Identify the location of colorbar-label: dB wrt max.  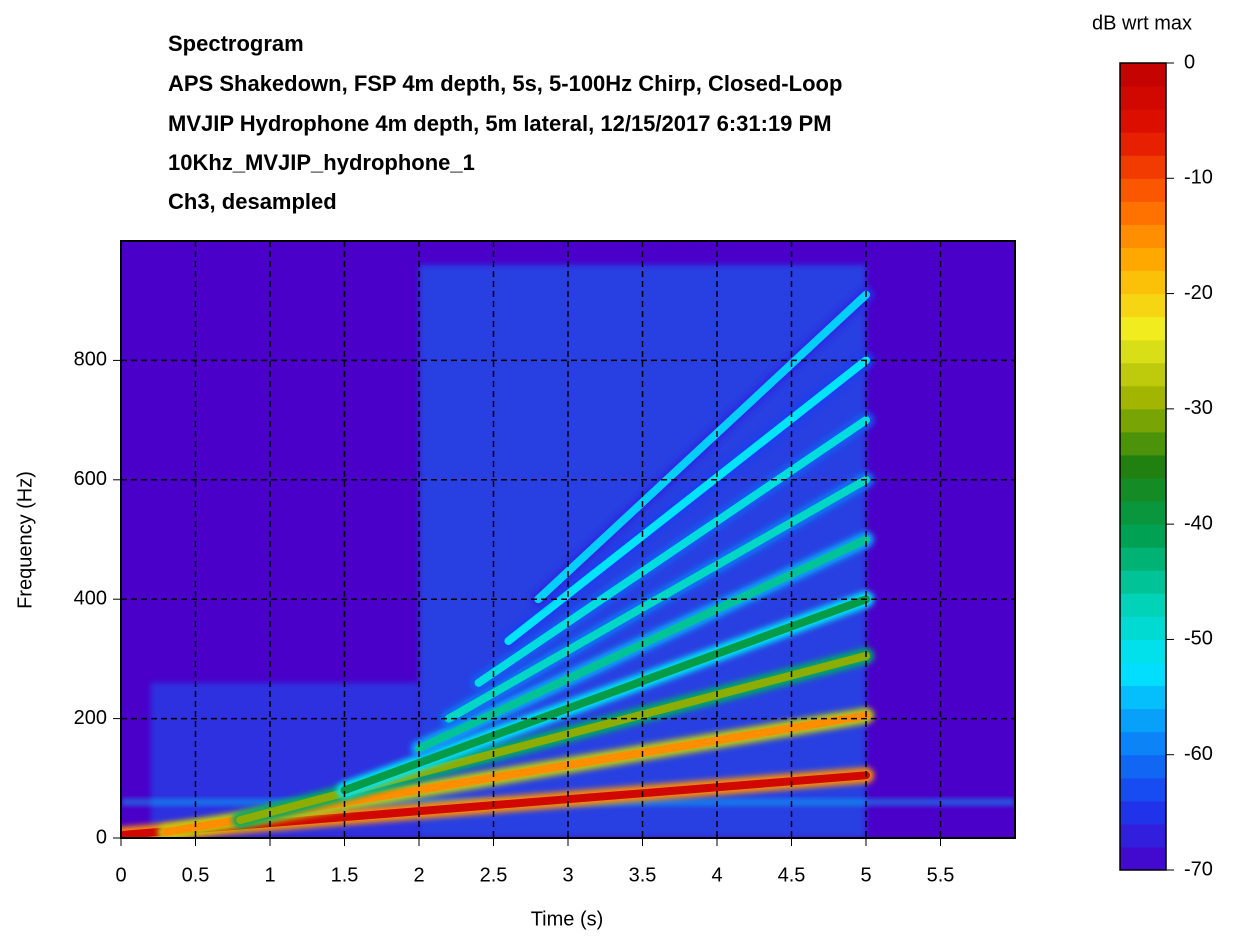
(1142, 23).